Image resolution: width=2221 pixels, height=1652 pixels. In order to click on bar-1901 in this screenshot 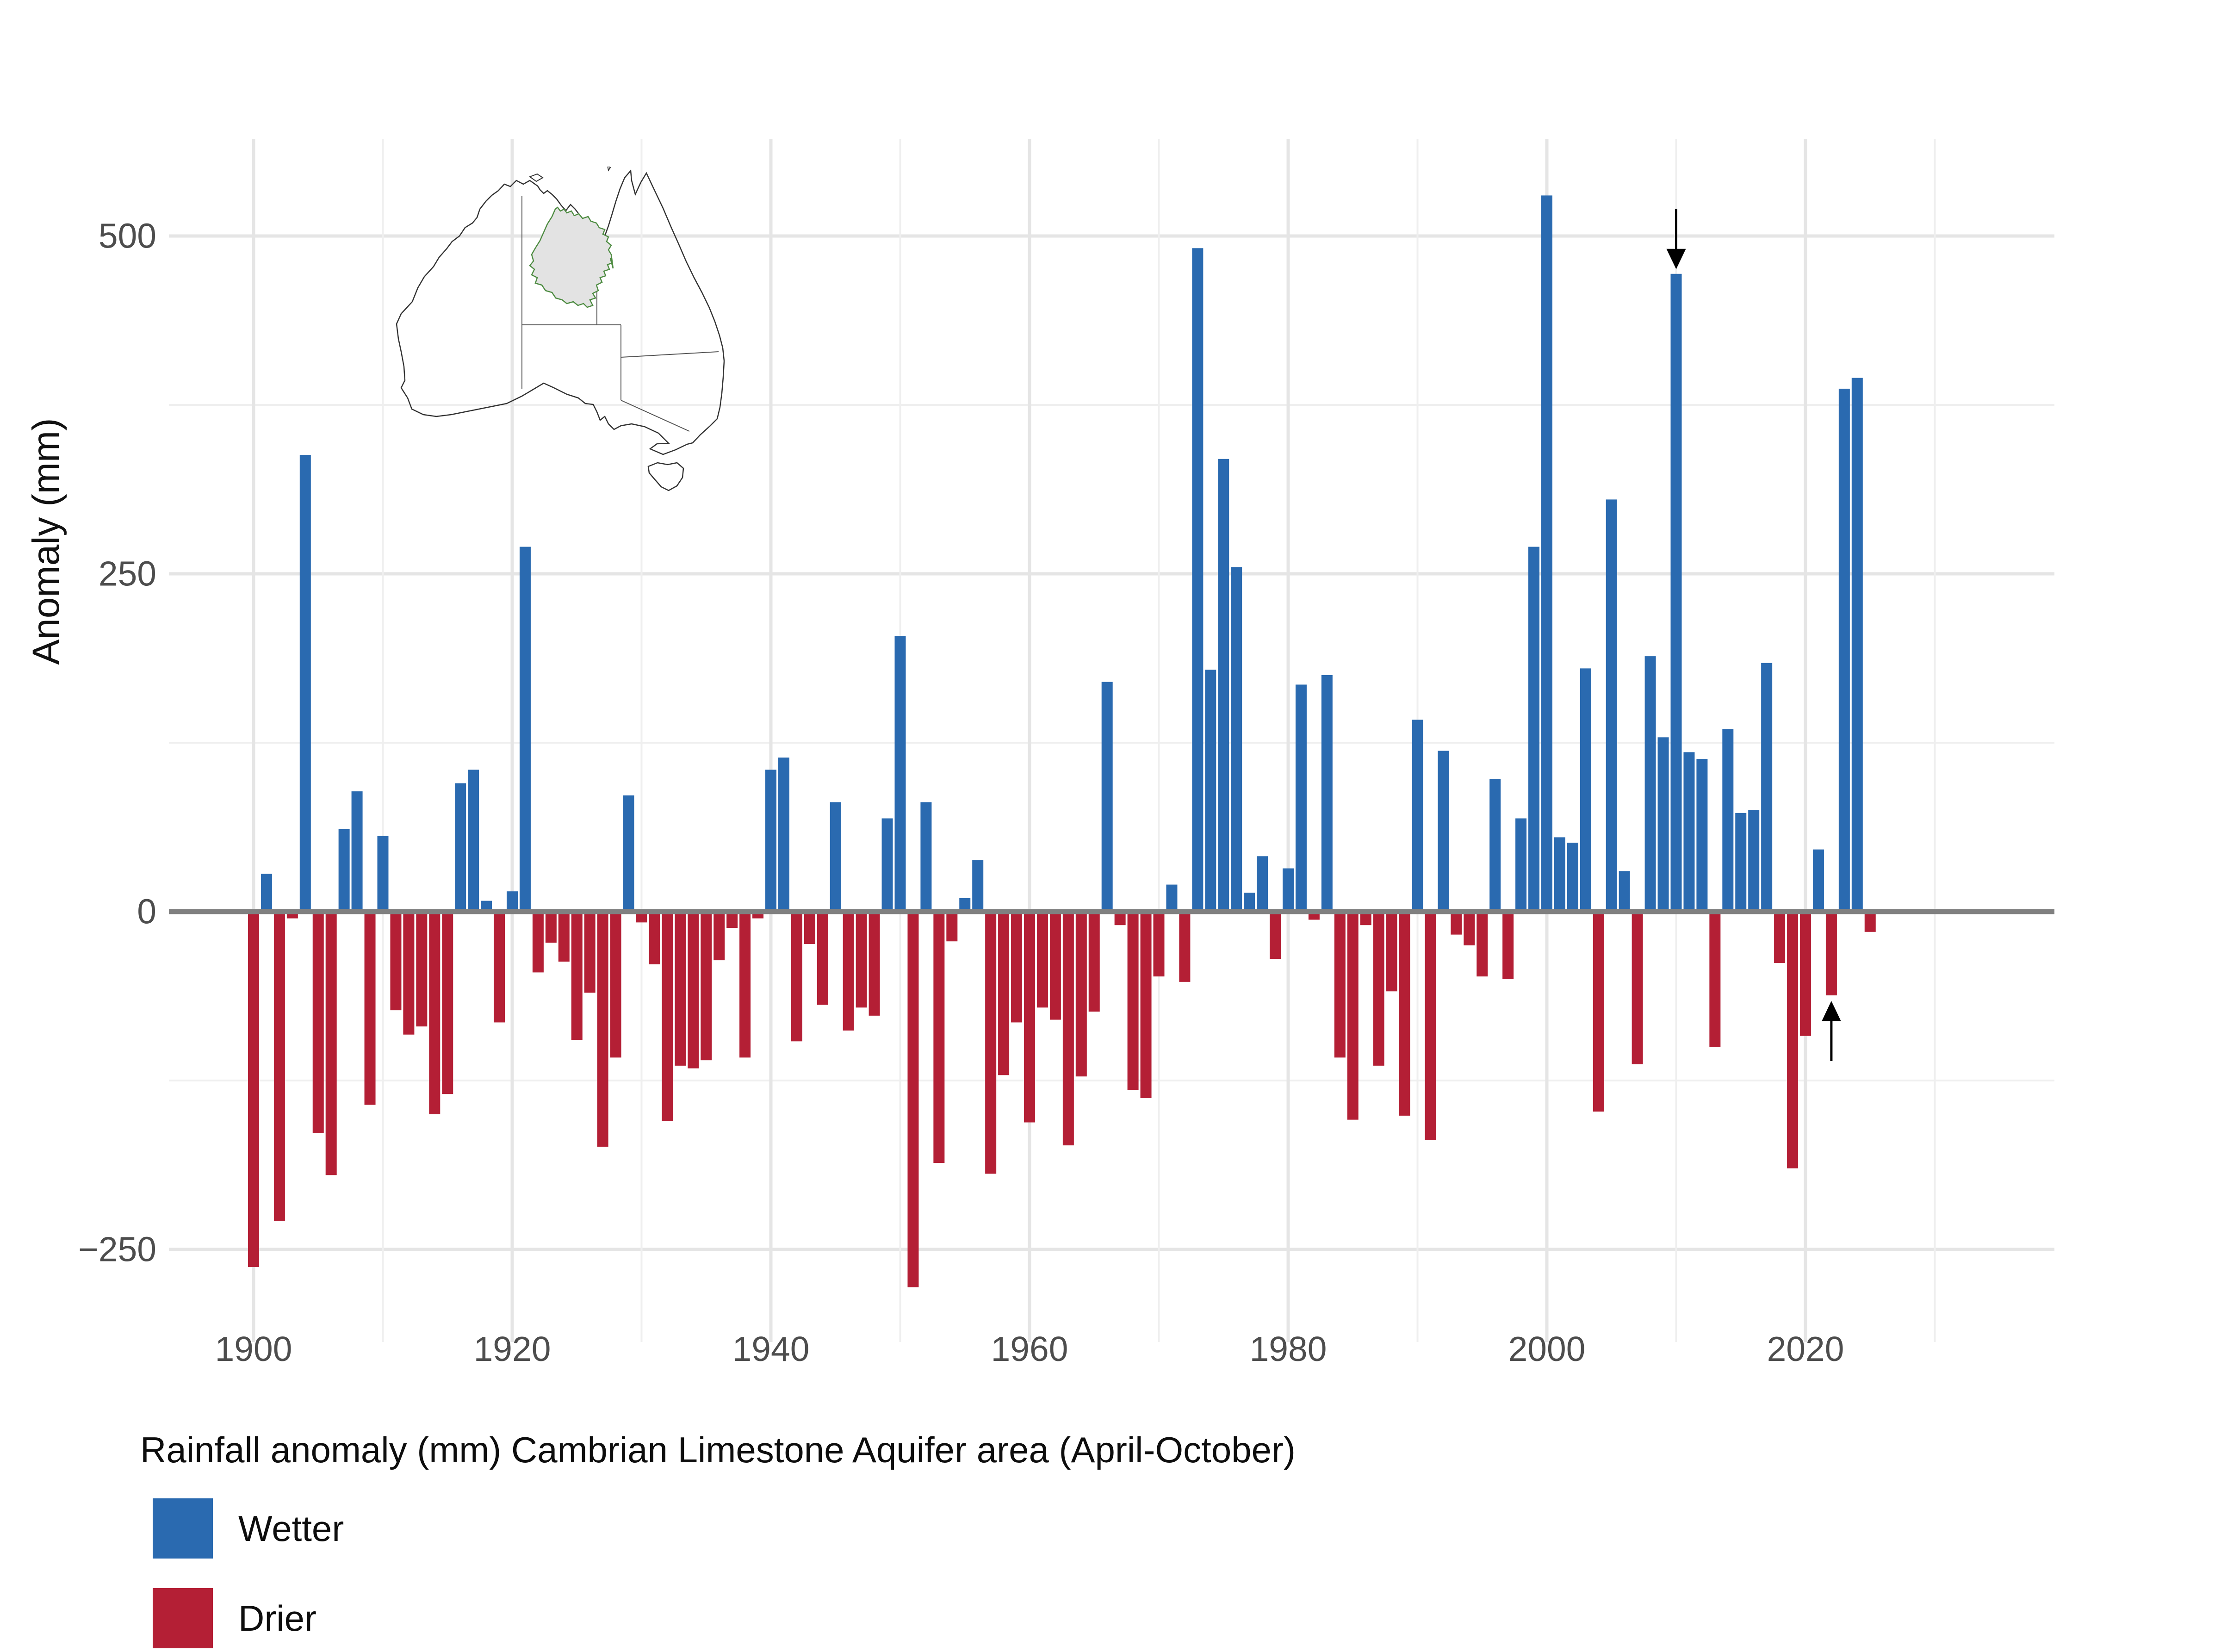, I will do `click(266, 893)`.